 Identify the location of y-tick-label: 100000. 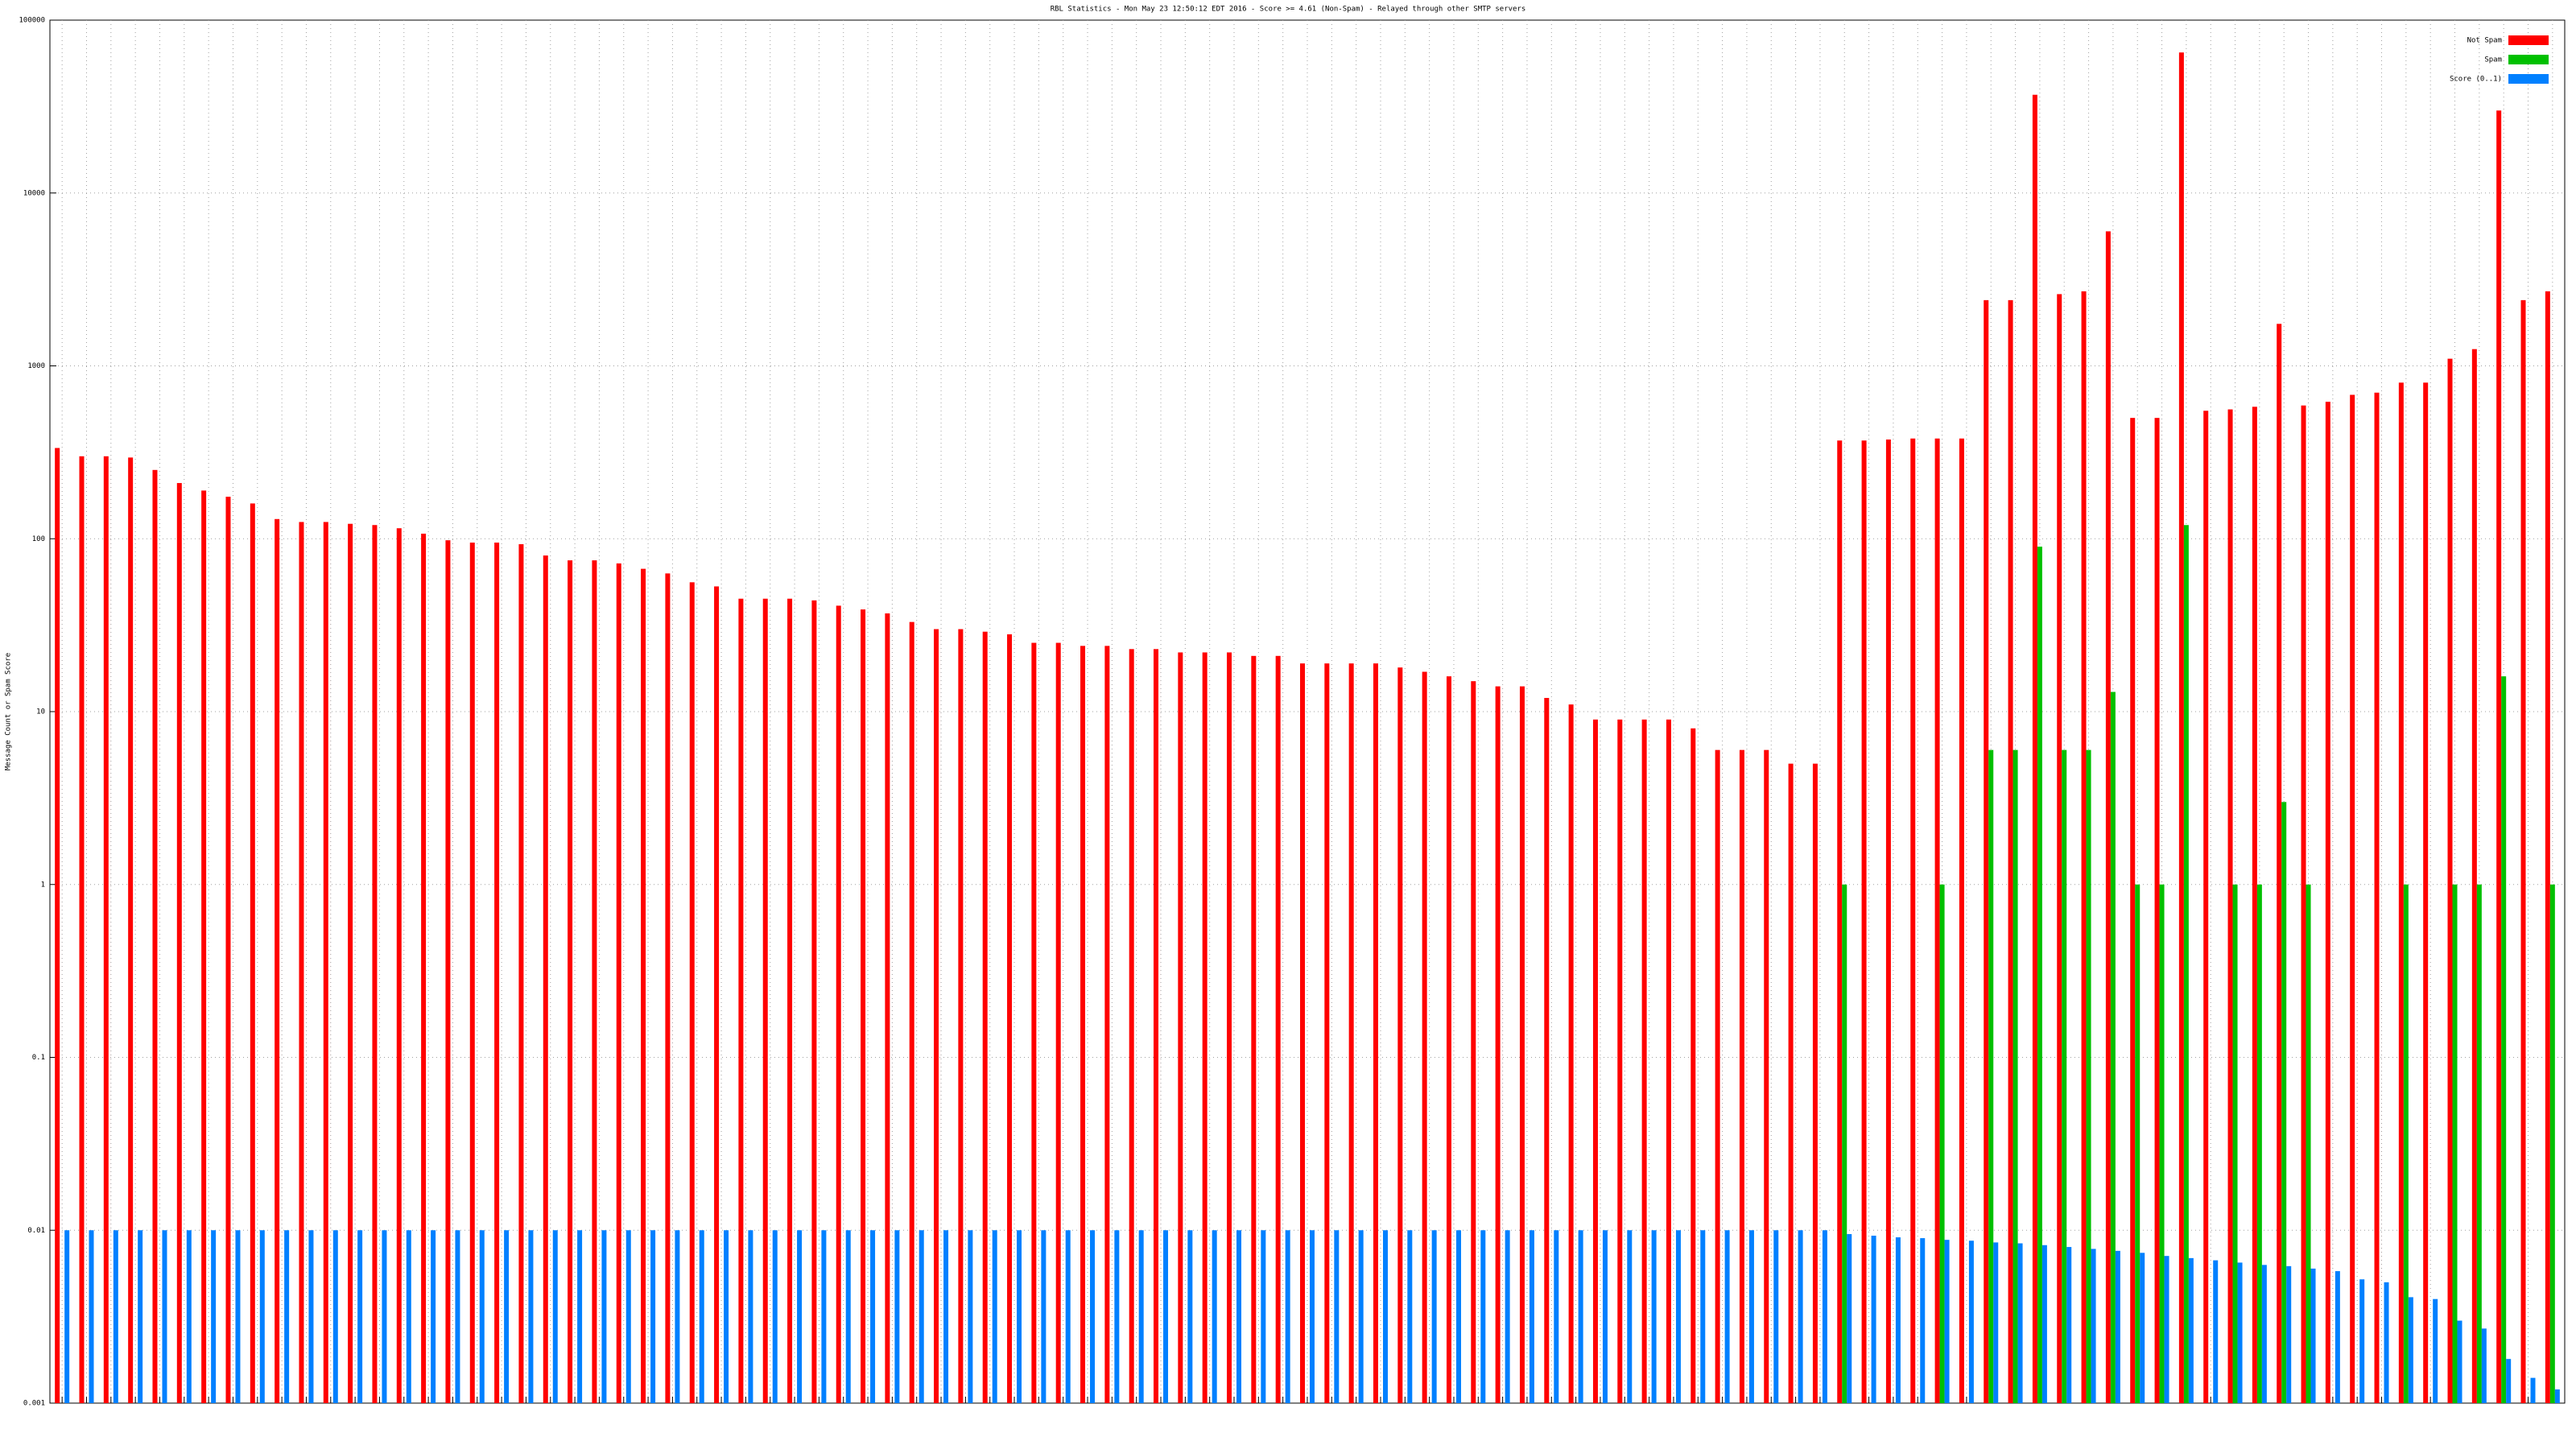
(32, 21).